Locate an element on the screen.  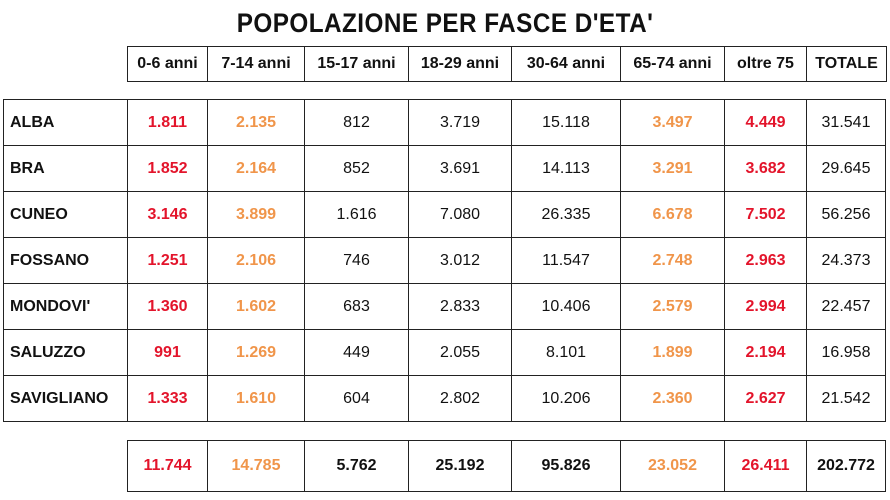
table-cell: 2.627 is located at coordinates (765, 398).